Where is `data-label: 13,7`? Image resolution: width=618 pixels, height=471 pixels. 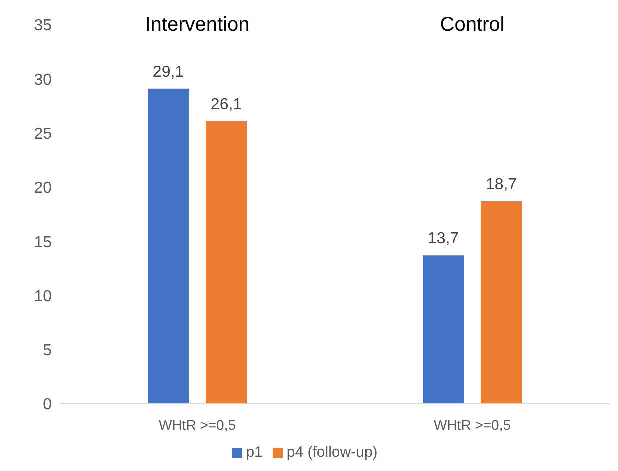 data-label: 13,7 is located at coordinates (444, 239).